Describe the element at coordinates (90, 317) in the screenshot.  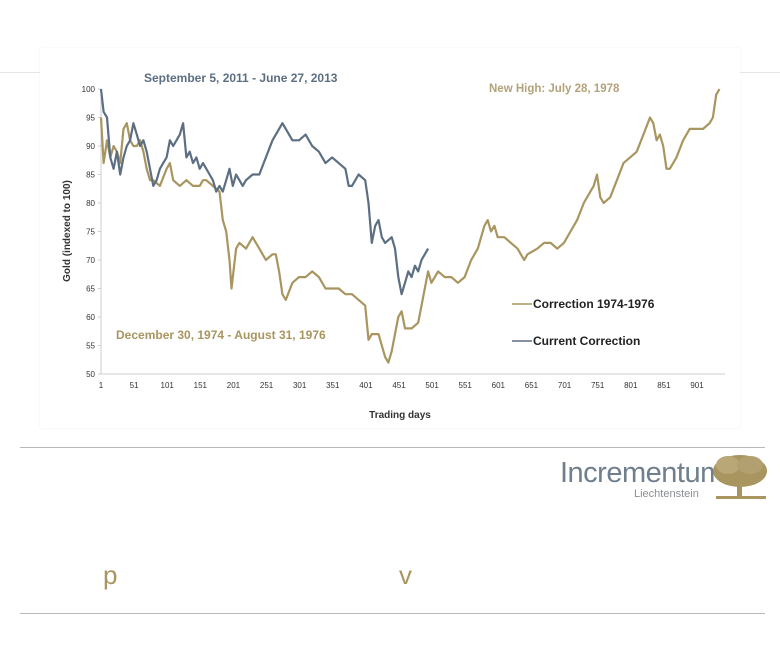
I see `y-tick-label: 60` at that location.